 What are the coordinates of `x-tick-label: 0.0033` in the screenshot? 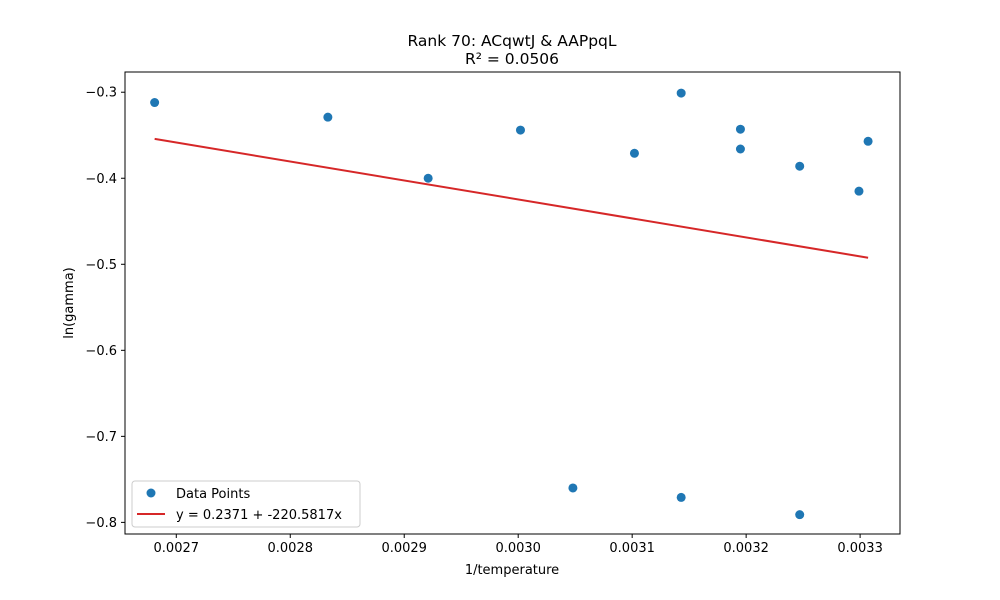 It's located at (860, 548).